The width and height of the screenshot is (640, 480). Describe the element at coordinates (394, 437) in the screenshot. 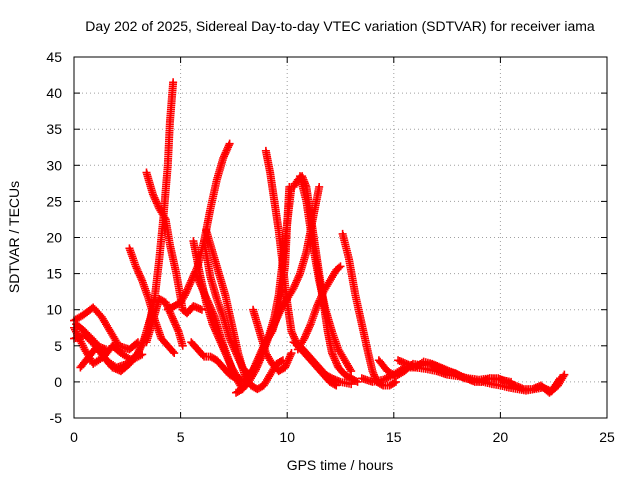

I see `x-tick-label: 15` at that location.